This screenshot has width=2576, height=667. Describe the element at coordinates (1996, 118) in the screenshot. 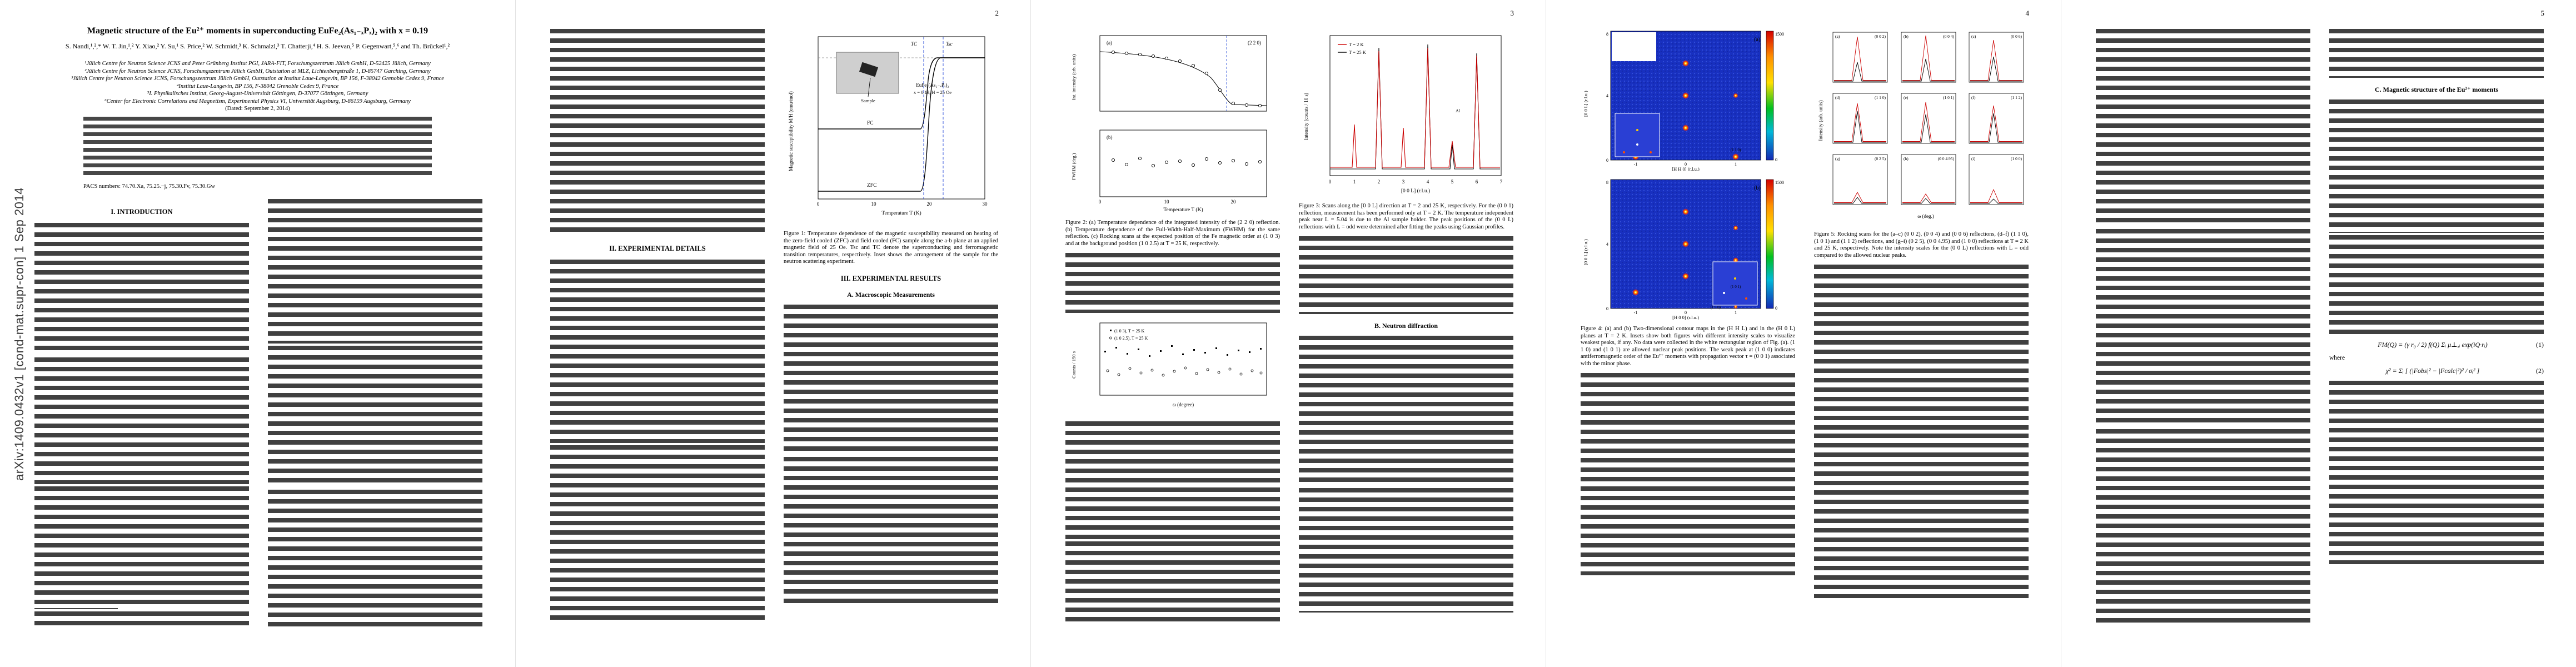

I see `figure5-panel: (f) (1 1 2)` at that location.